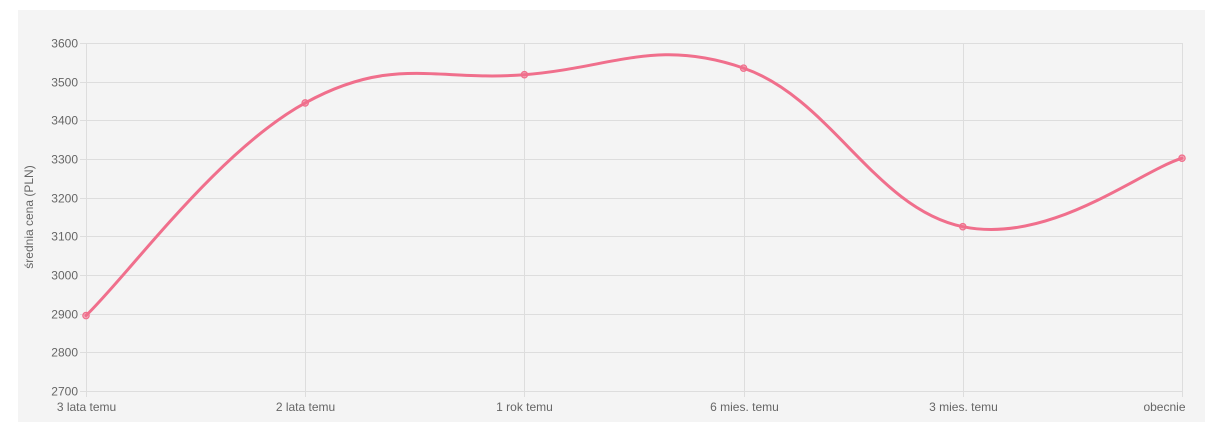 The image size is (1205, 430). I want to click on x-tick-label: 1 rok temu, so click(524, 407).